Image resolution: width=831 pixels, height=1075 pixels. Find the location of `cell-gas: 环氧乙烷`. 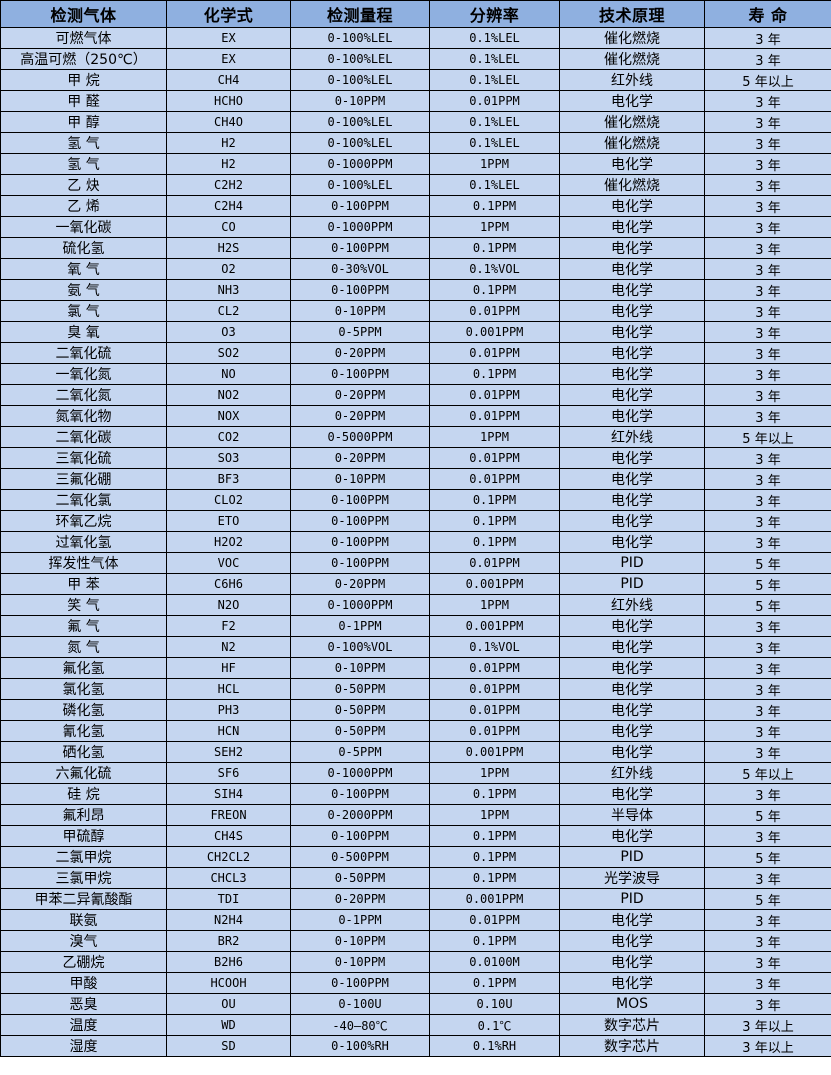

cell-gas: 环氧乙烷 is located at coordinates (83, 521).